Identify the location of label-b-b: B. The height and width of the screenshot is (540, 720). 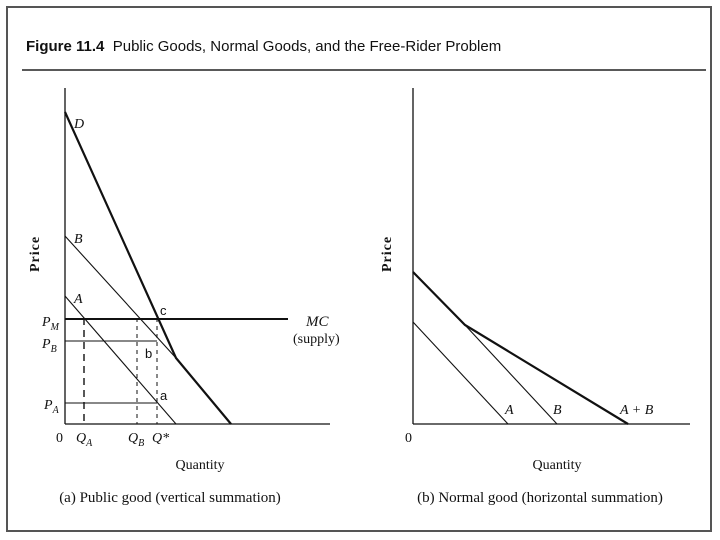
(557, 410).